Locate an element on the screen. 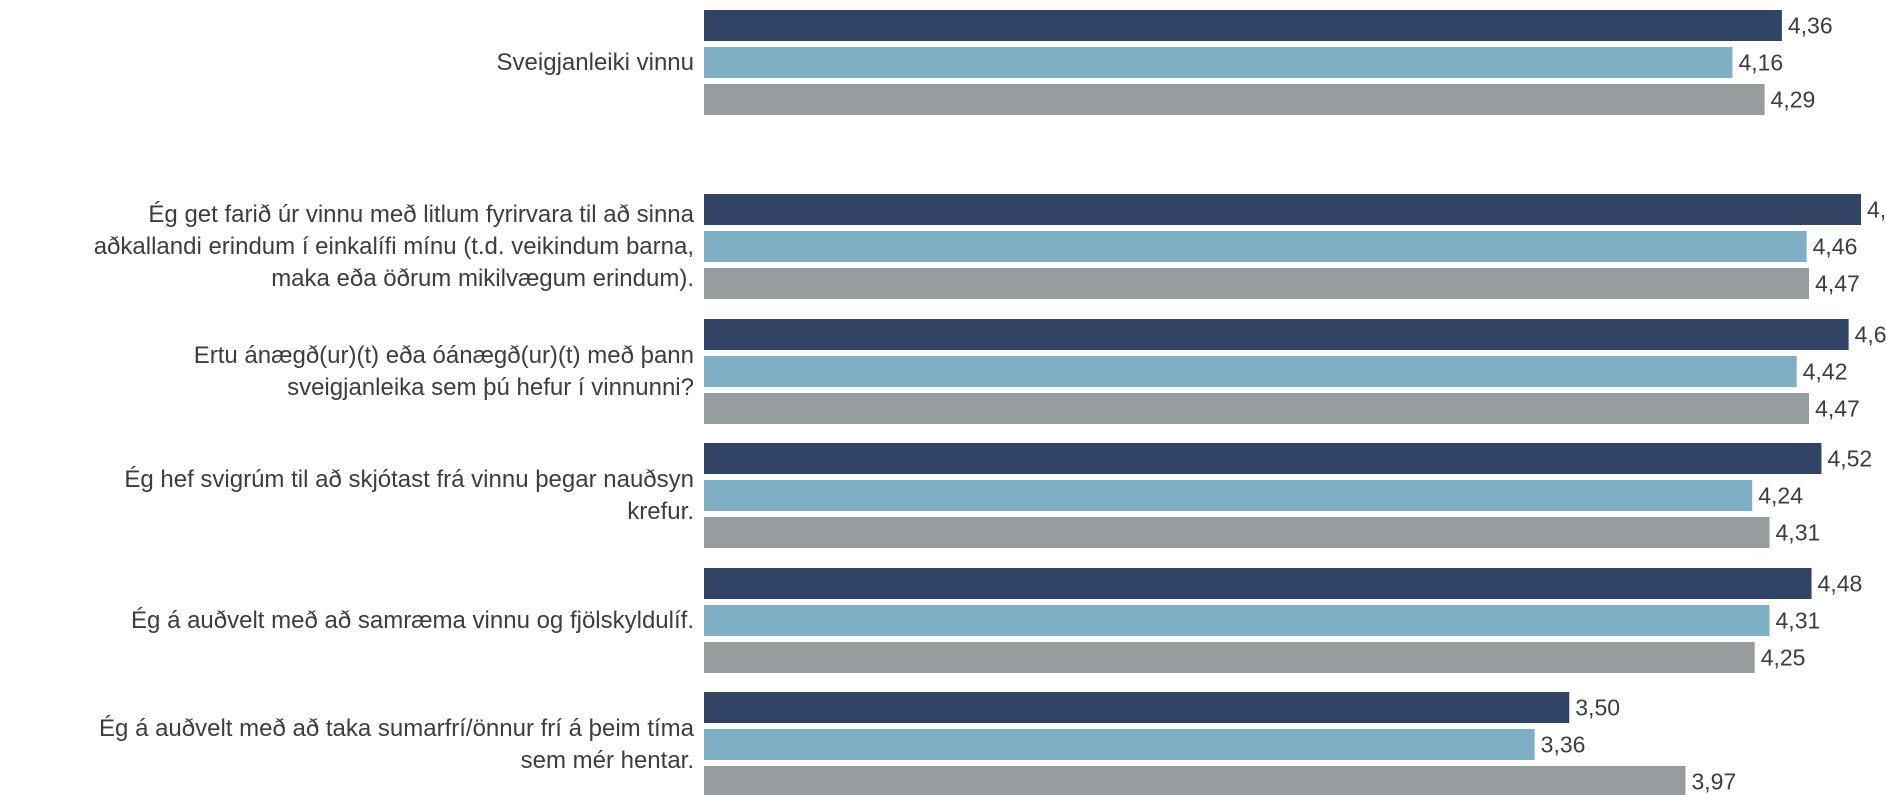 This screenshot has width=1886, height=795. category-label-line: sveigjanleika sem þú hefur í vinnunni? is located at coordinates (490, 387).